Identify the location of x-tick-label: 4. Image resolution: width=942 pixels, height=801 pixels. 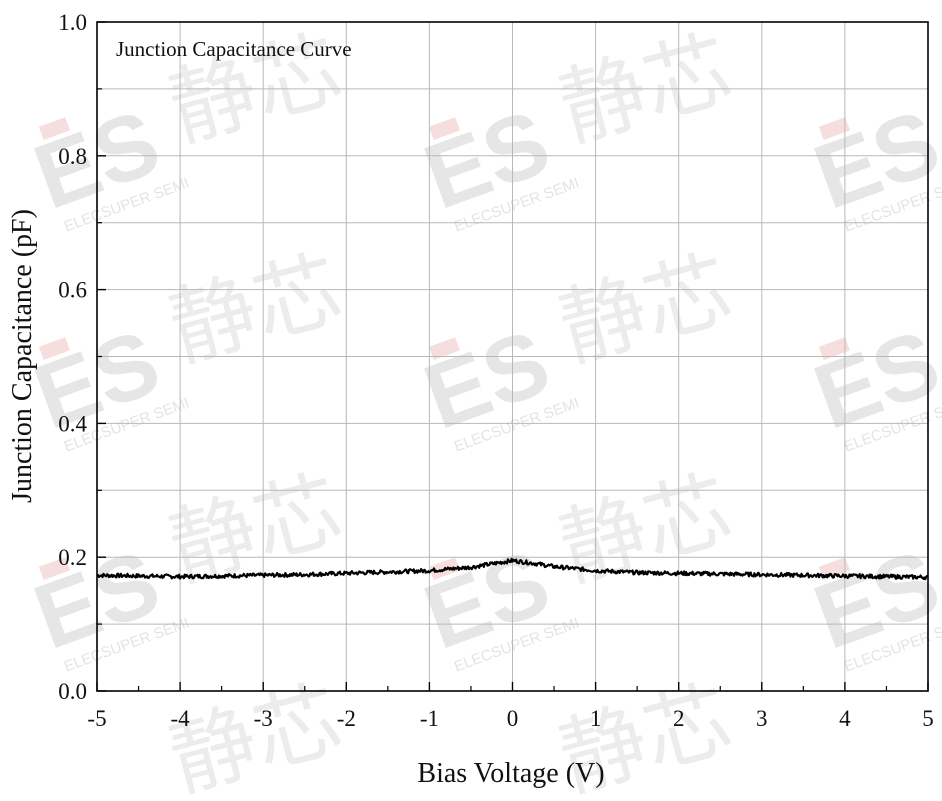
(845, 718).